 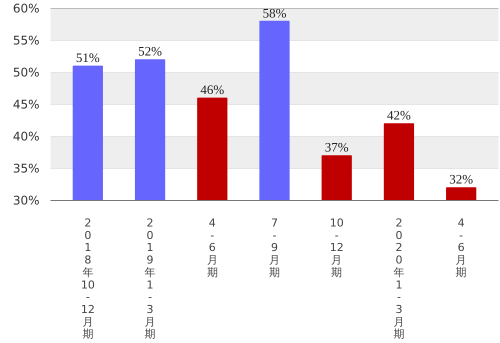 What do you see at coordinates (337, 247) in the screenshot?
I see `x-tick-label: 10-12月期` at bounding box center [337, 247].